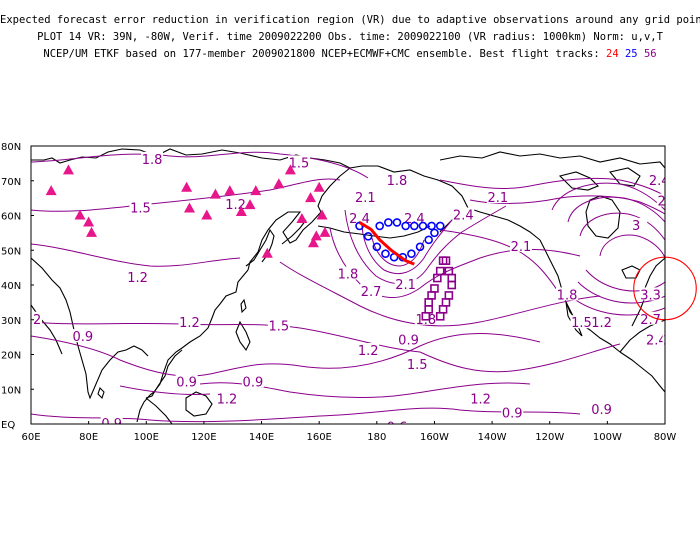  I want to click on lon-tick-label: 140E, so click(261, 437).